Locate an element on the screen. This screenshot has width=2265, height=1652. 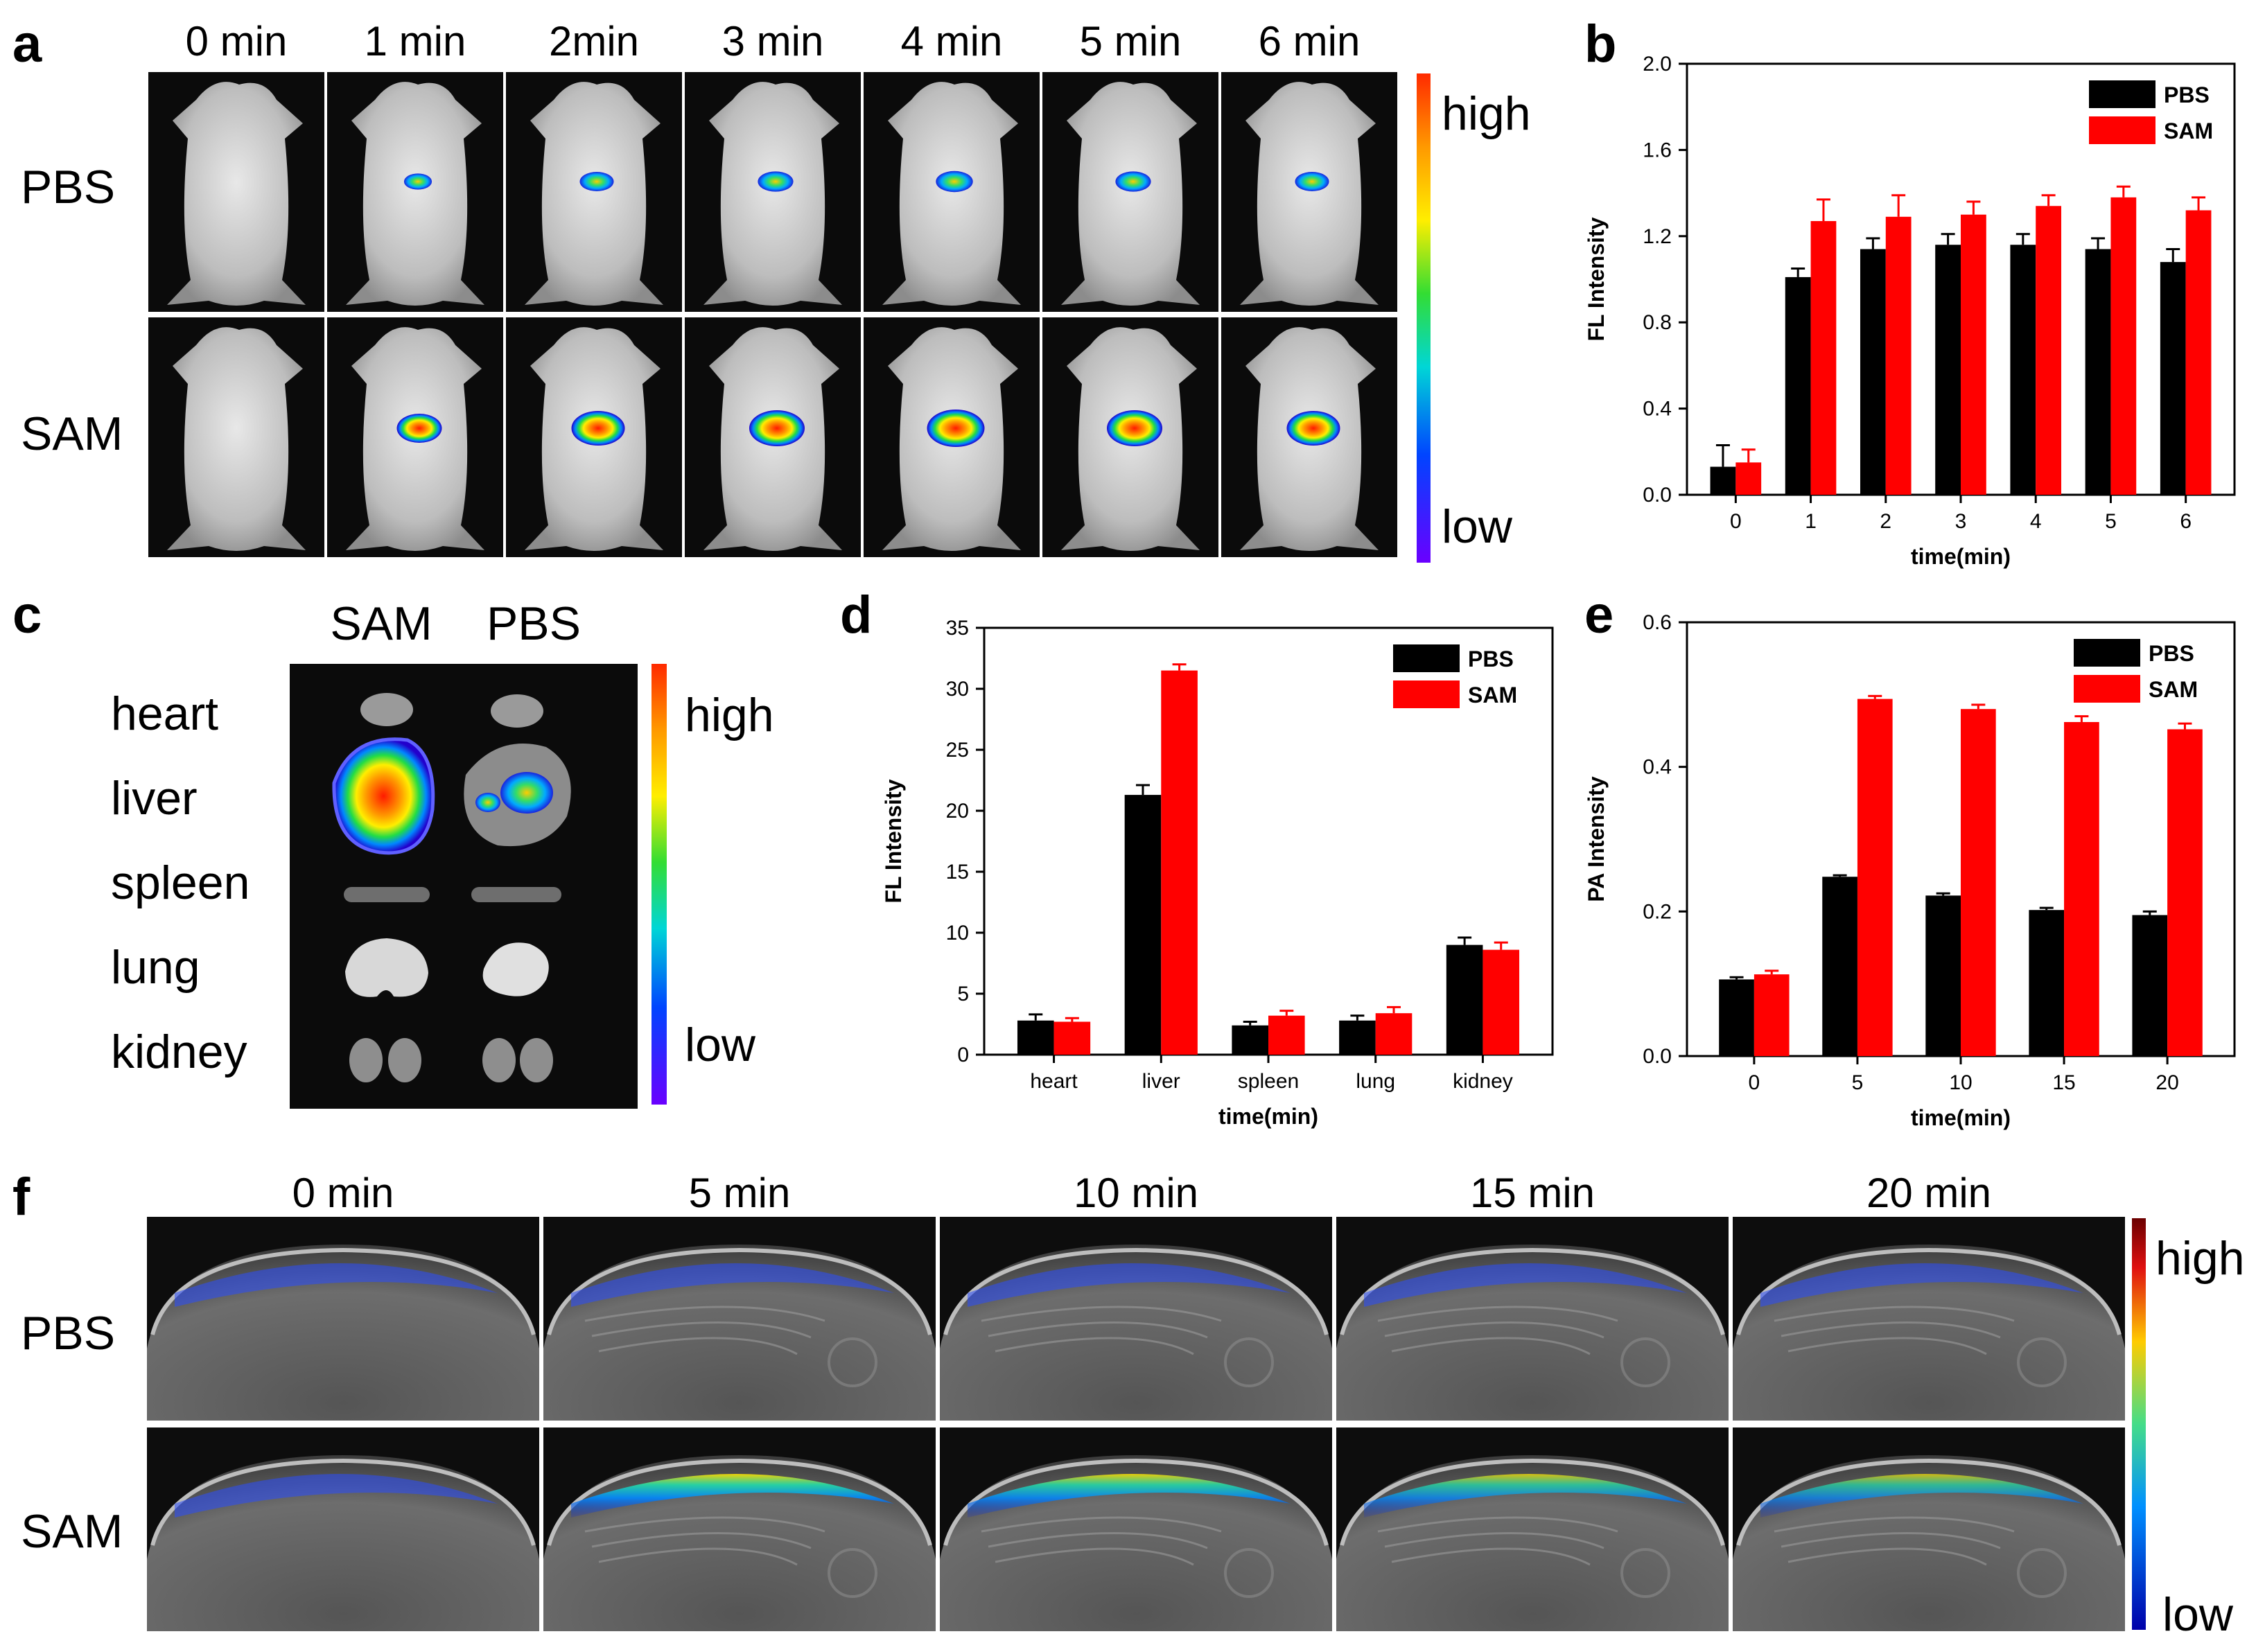
x-tick-label: 15 is located at coordinates (2063, 1082).